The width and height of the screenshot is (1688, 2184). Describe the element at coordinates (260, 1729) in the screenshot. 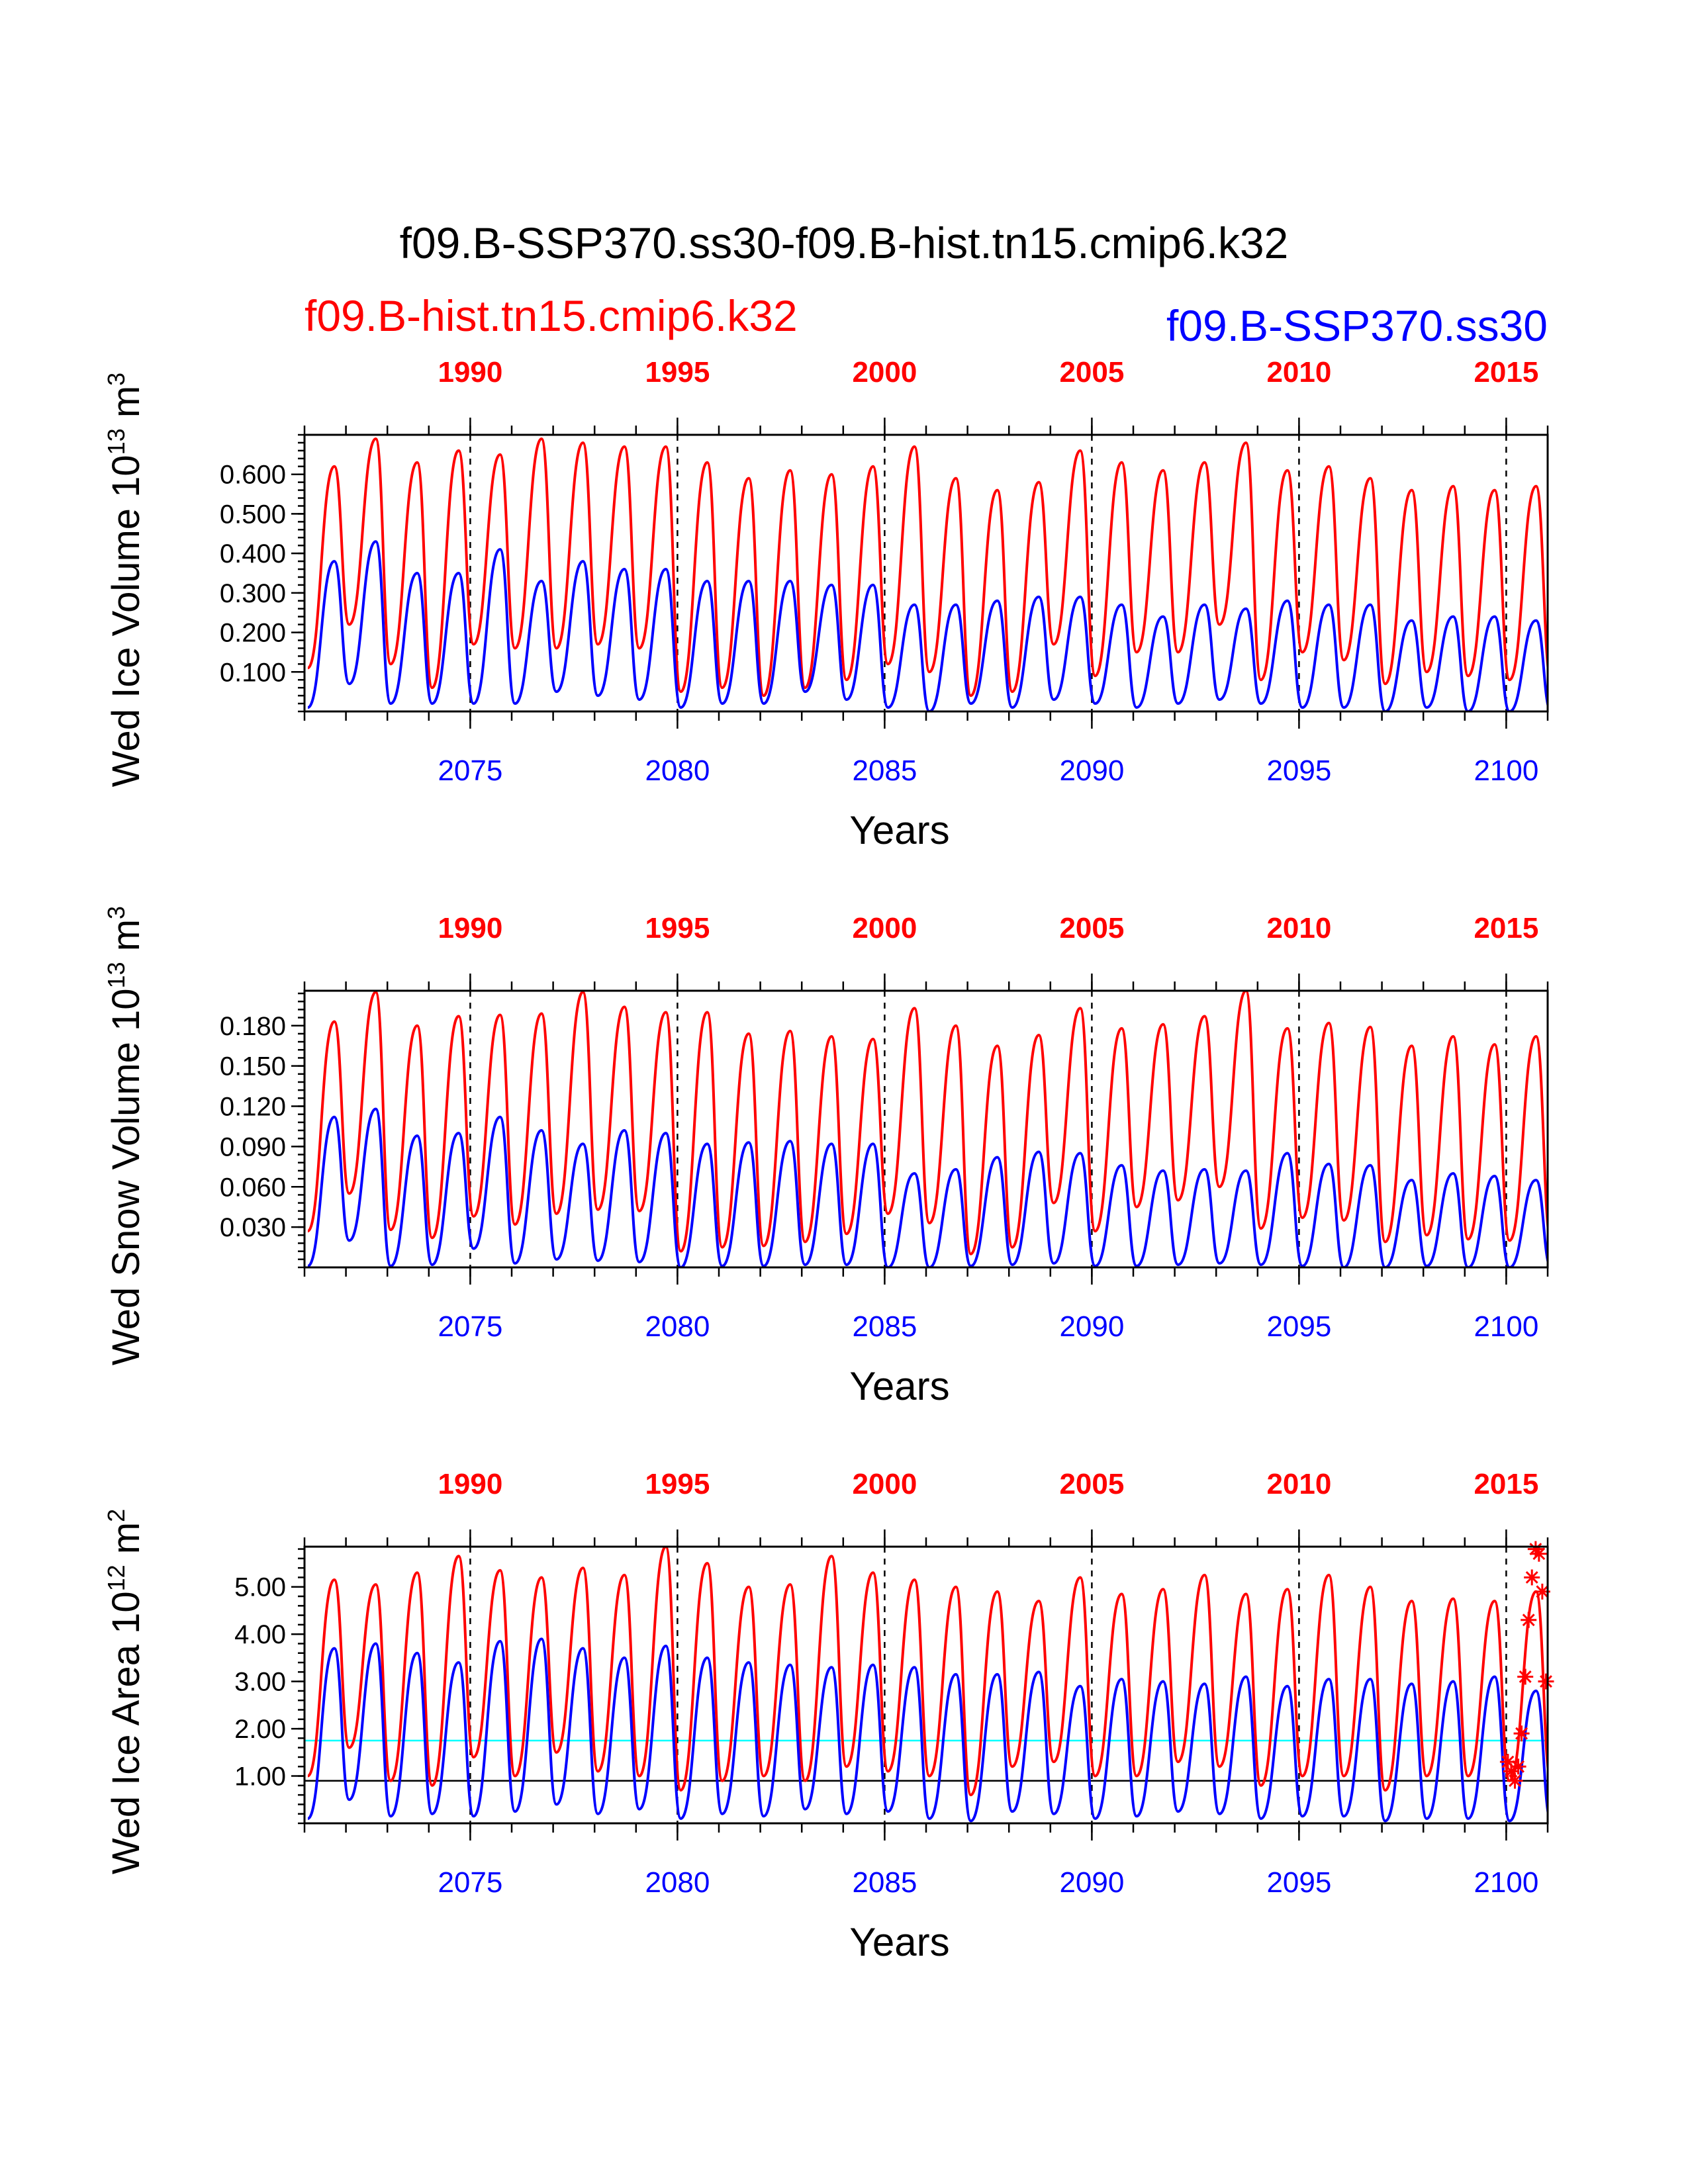

I see `y-tick-label: 2.00` at that location.